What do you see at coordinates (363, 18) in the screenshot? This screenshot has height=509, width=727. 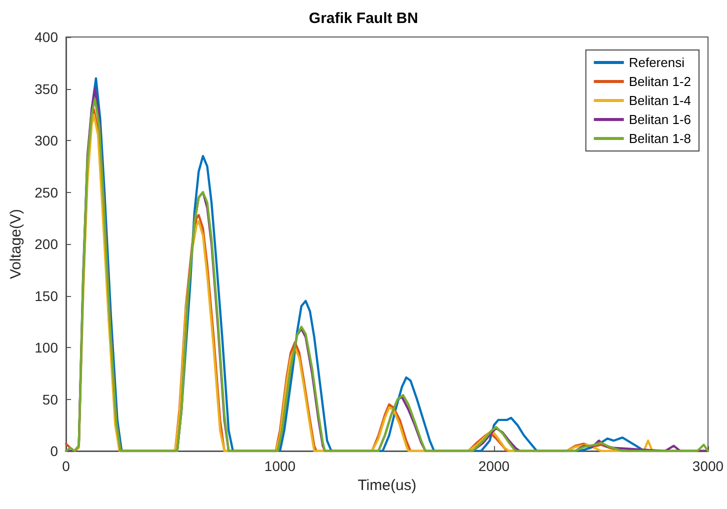 I see `chart-title: Grafik Fault BN` at bounding box center [363, 18].